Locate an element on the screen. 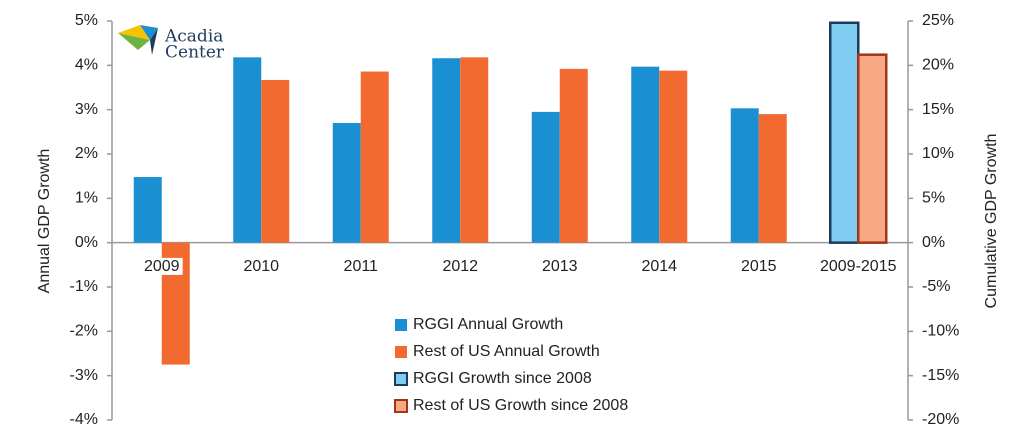 This screenshot has height=444, width=1024. y-tick-label: 4% is located at coordinates (86, 65).